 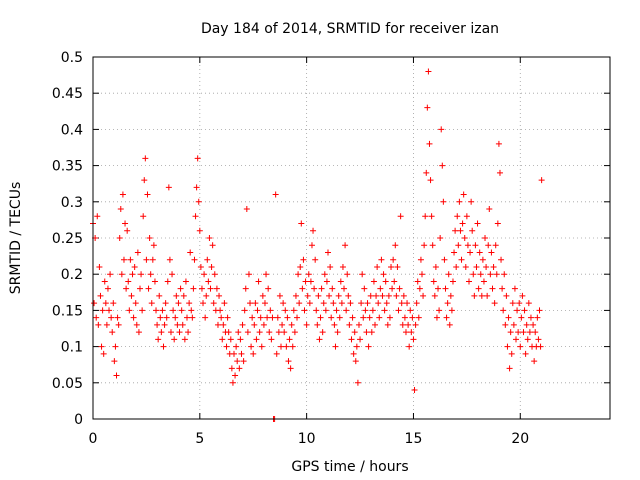 I want to click on y-tick-label: 0.25, so click(x=67, y=239).